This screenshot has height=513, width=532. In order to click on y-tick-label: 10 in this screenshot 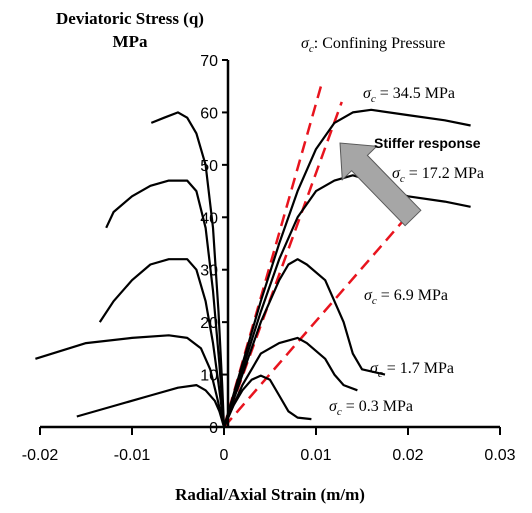, I will do `click(209, 376)`.